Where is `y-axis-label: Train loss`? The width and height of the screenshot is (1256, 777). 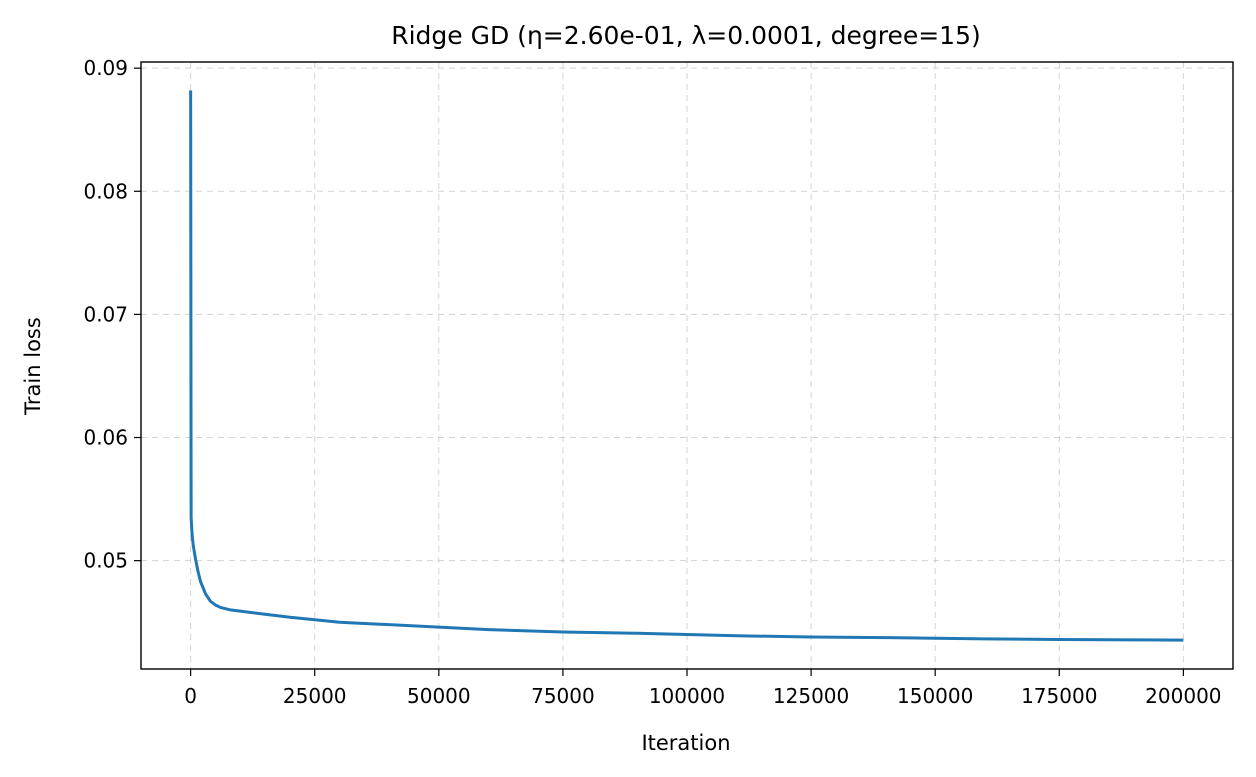
y-axis-label: Train loss is located at coordinates (33, 366).